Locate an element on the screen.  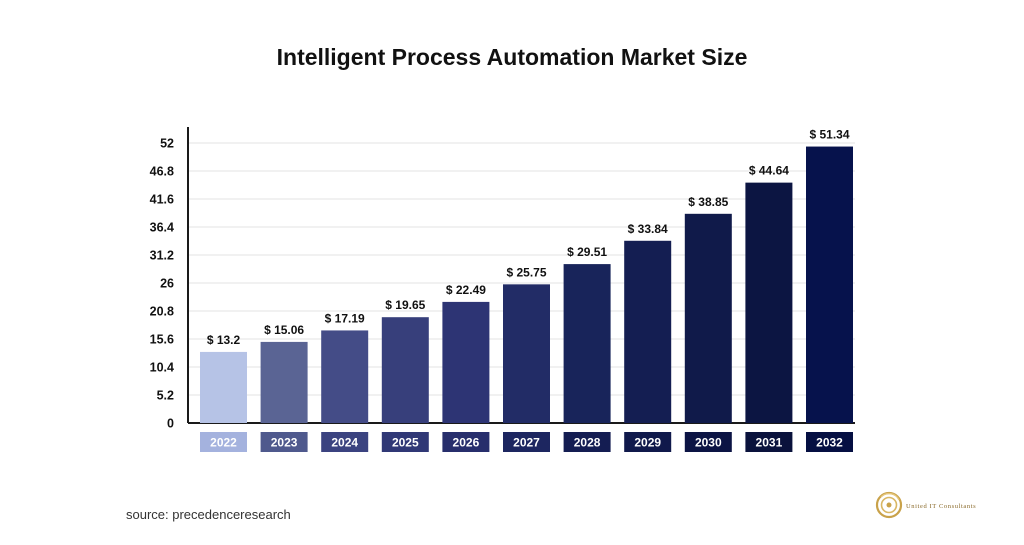
bar-value-label: $ 25.75 is located at coordinates (526, 272).